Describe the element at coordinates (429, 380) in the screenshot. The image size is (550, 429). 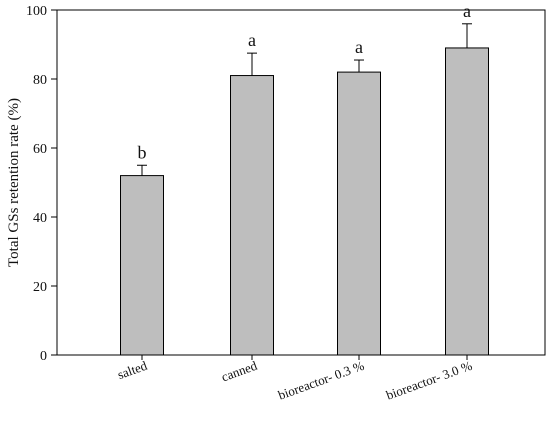
I see `x-tick-label: bioreactor- 3.0 %` at that location.